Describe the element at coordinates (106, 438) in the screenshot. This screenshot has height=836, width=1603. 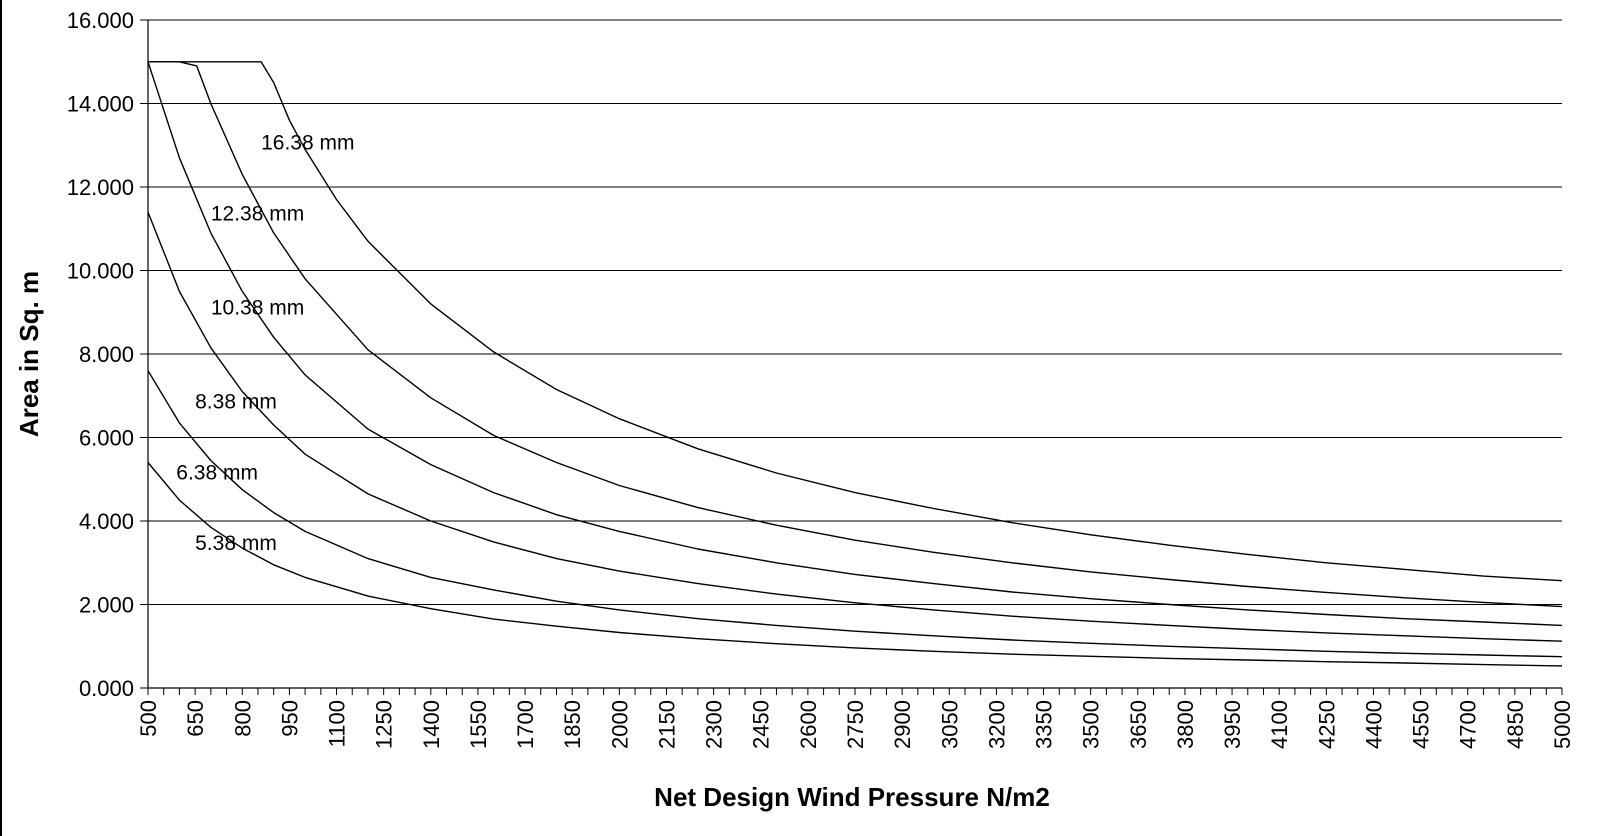
I see `y-tick-label: 6.000` at that location.